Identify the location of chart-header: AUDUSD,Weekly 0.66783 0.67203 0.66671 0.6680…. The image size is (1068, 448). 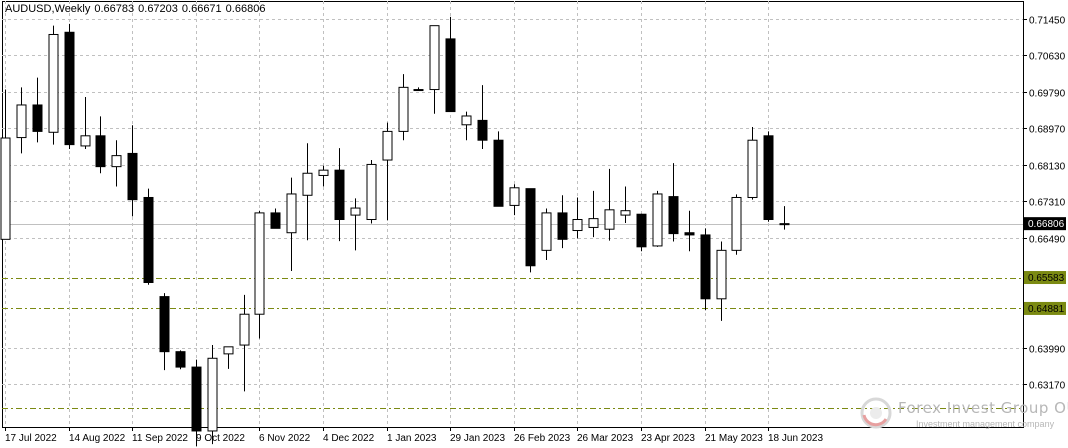
(137, 9).